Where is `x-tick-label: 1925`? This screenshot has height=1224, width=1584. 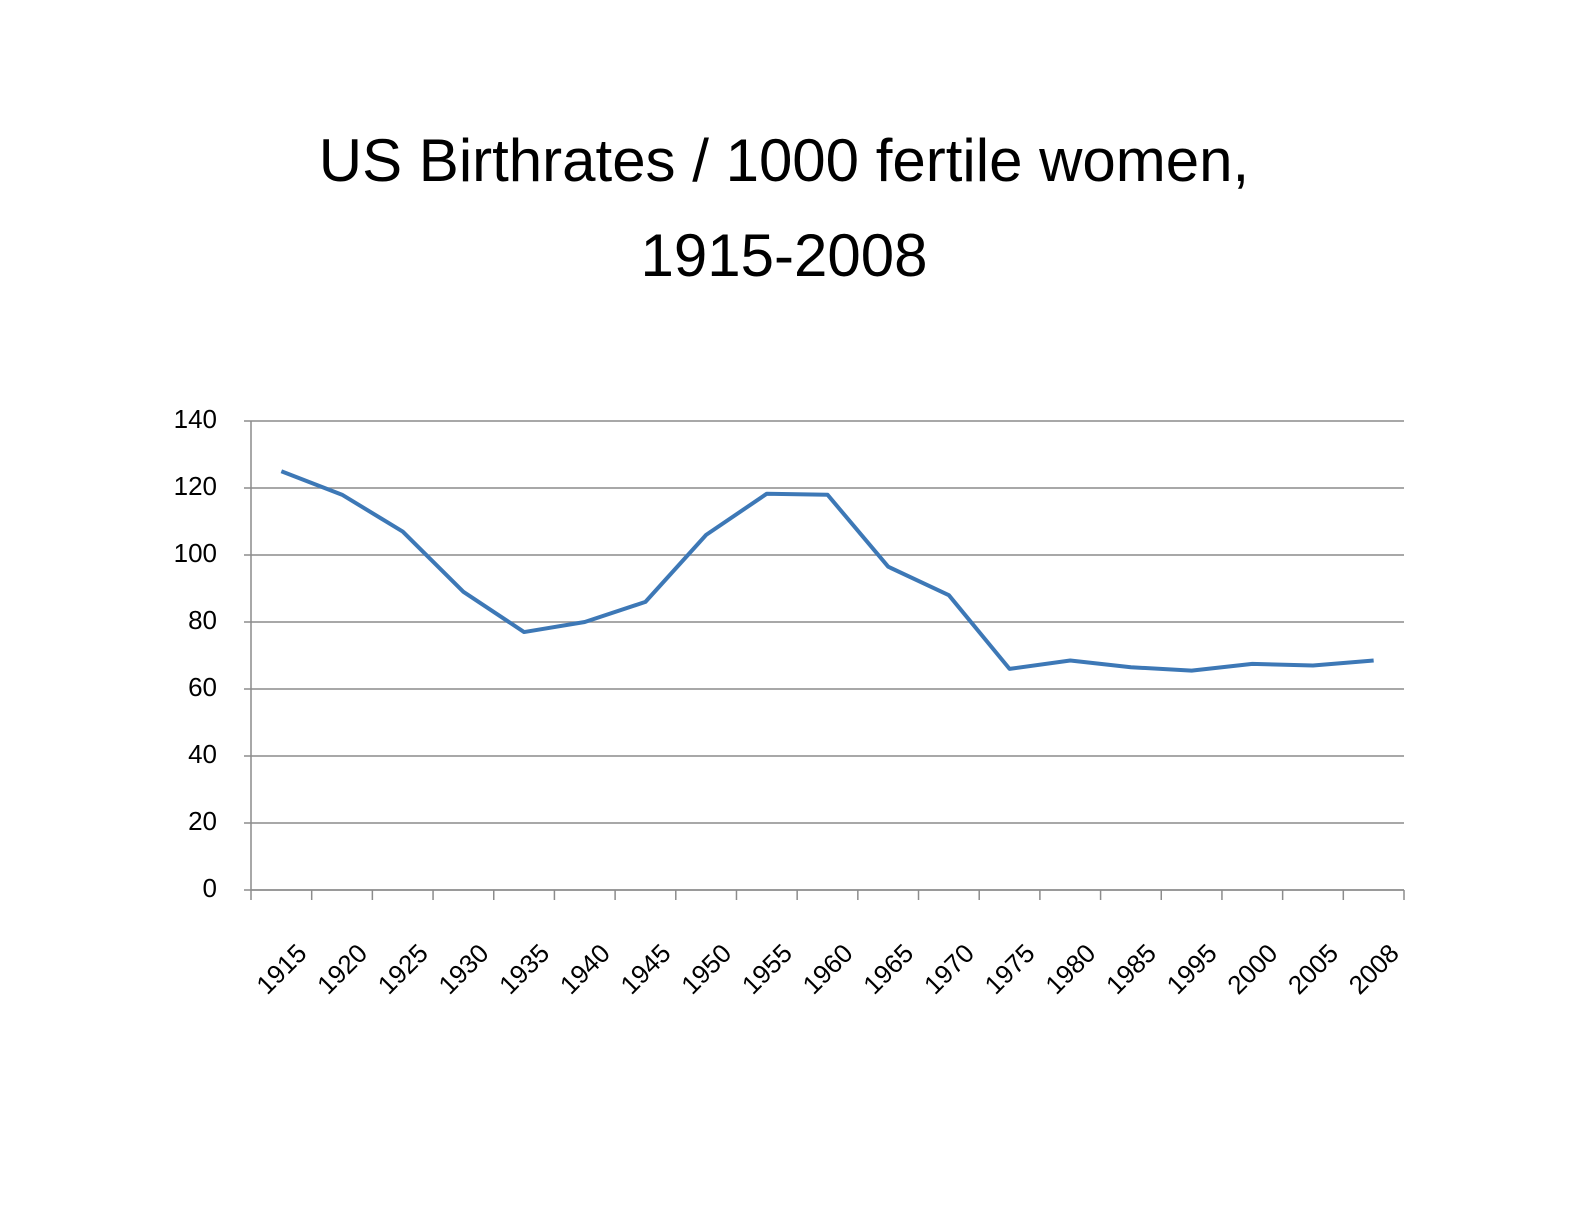 x-tick-label: 1925 is located at coordinates (403, 969).